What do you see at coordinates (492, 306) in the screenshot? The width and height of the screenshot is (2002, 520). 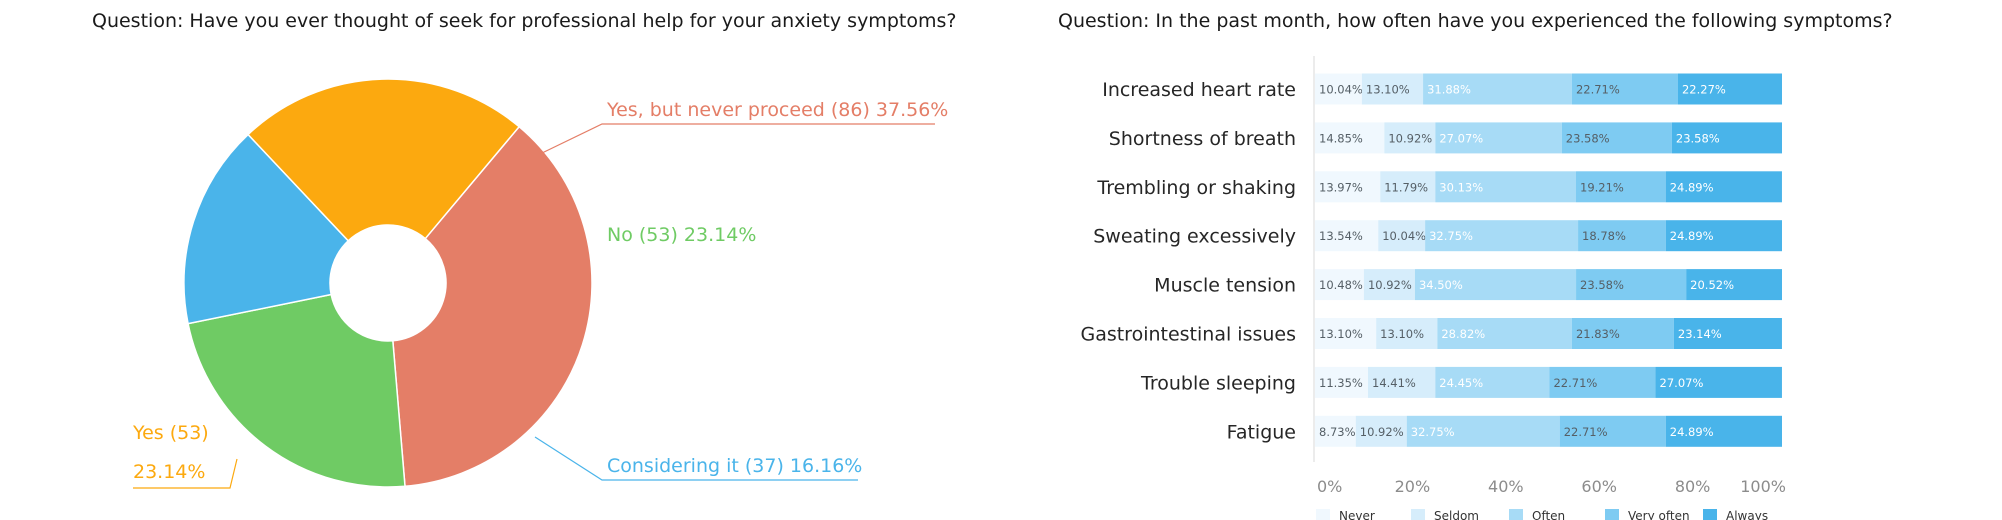 I see `pie-slice-yes-but-never-proceed` at bounding box center [492, 306].